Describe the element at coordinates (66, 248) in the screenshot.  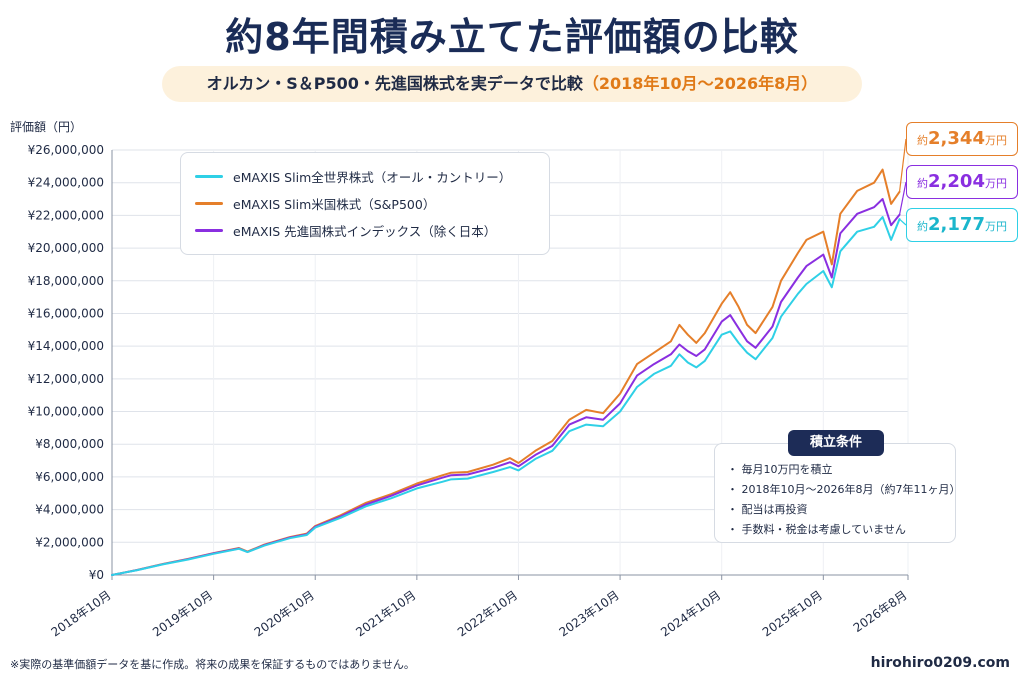
I see `y-tick-label: ¥20,000,000` at that location.